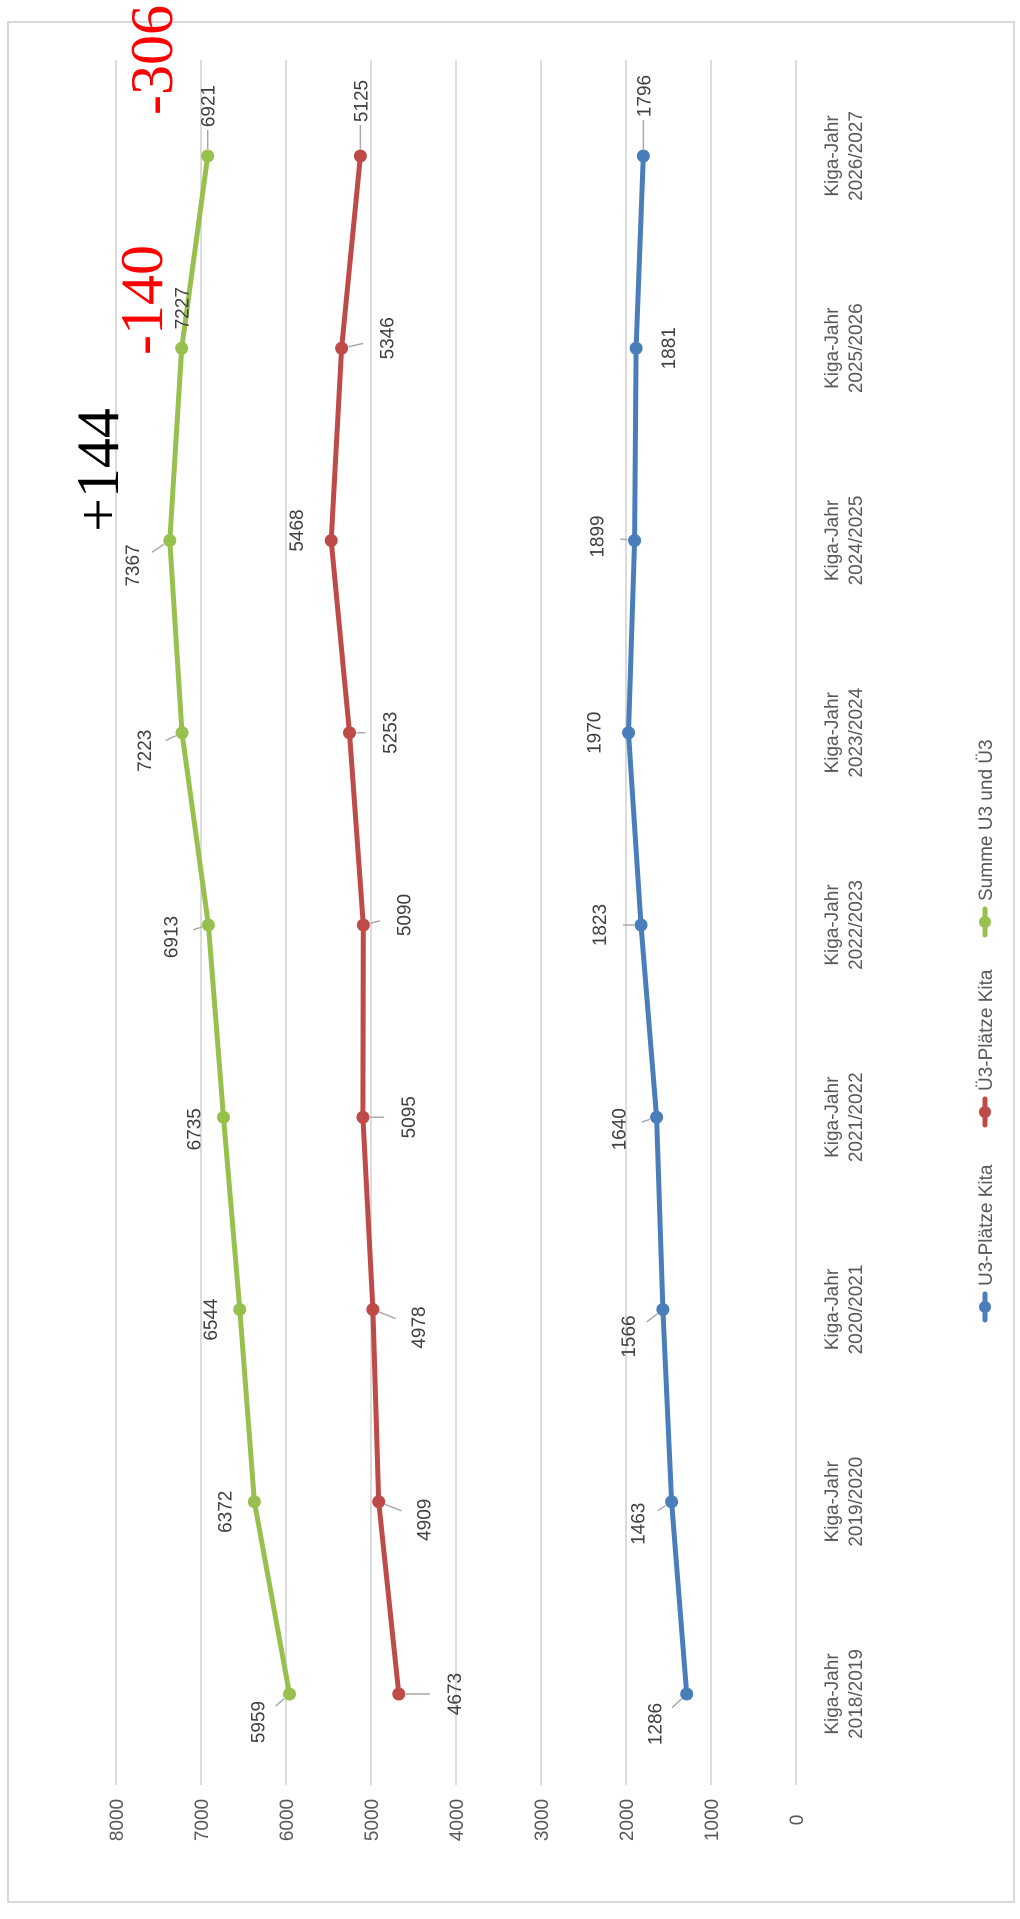  I want to click on data-label: 6921, so click(209, 106).